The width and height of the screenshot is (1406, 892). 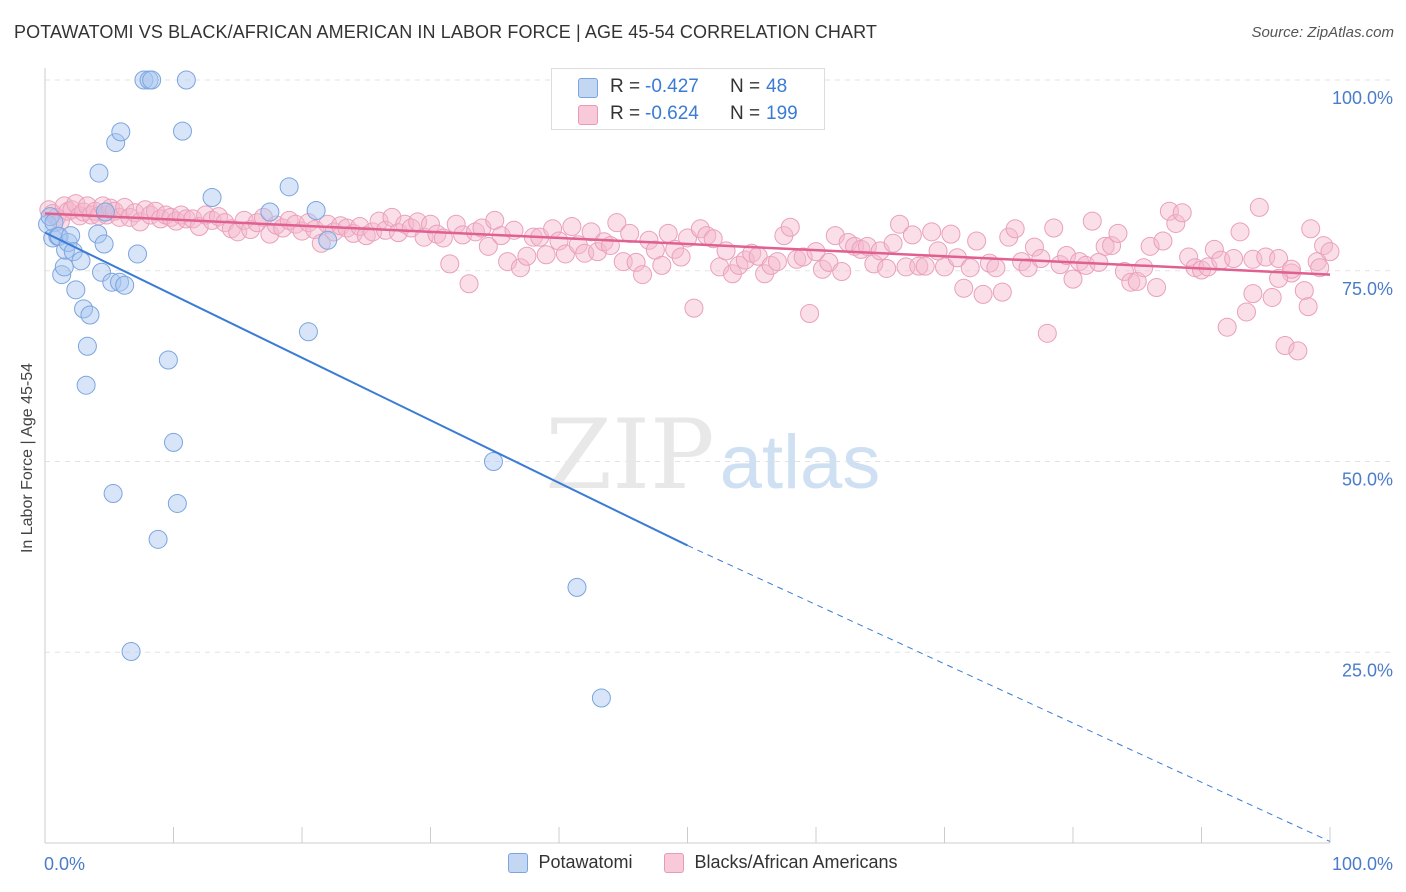 I want to click on legend-label-blacks: Blacks/African Americans, so click(x=796, y=862).